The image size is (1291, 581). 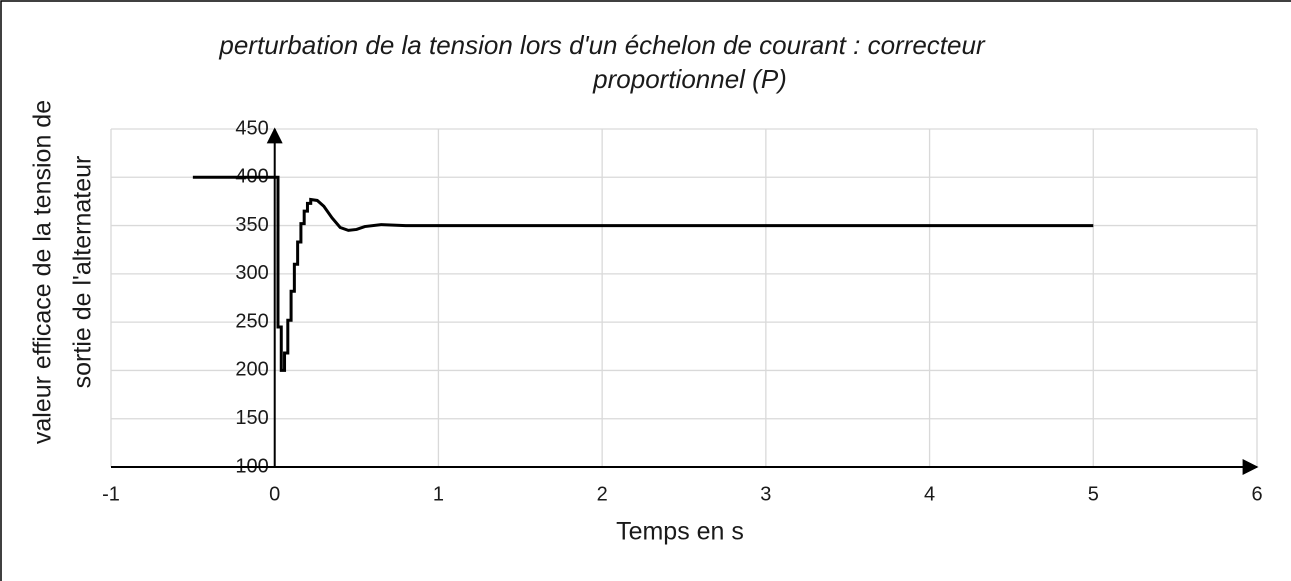 I want to click on chart-title: proportionnel (P), so click(x=689, y=79).